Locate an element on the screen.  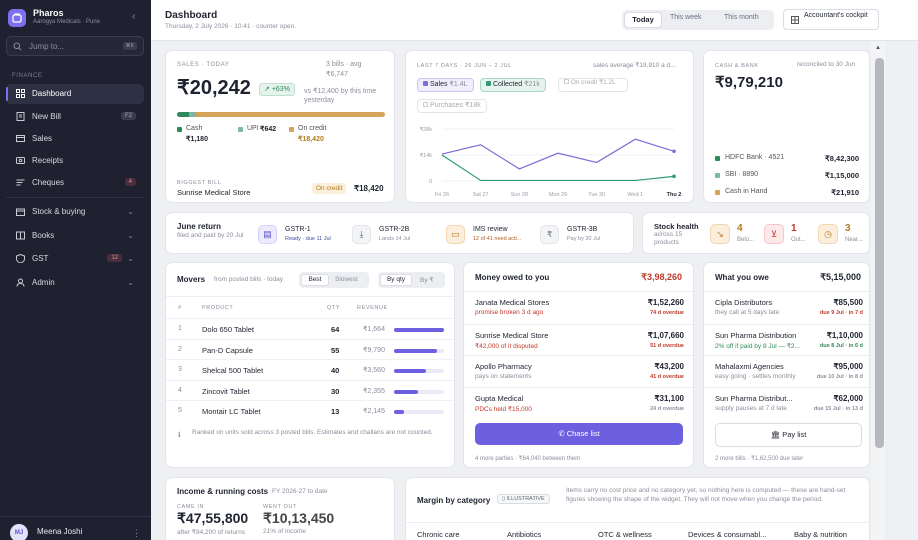
table-row: 1 Dolo 650 Tablet 64 ₹1,664 is located at coordinates (310, 328).